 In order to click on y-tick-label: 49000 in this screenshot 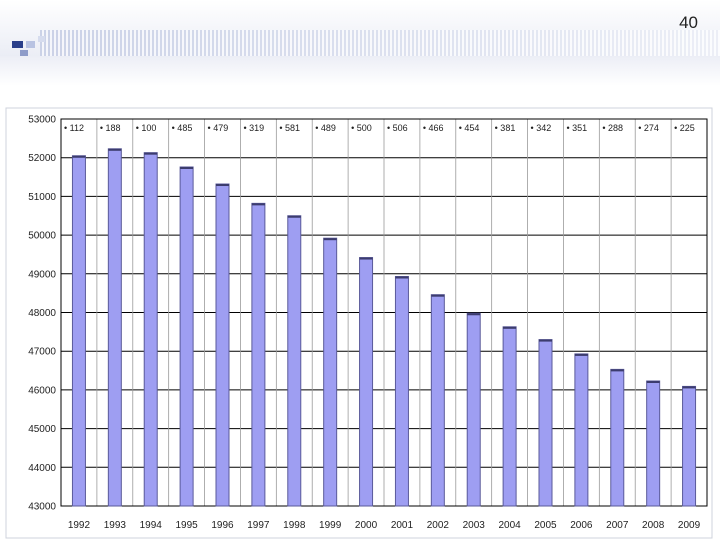, I will do `click(42, 274)`.